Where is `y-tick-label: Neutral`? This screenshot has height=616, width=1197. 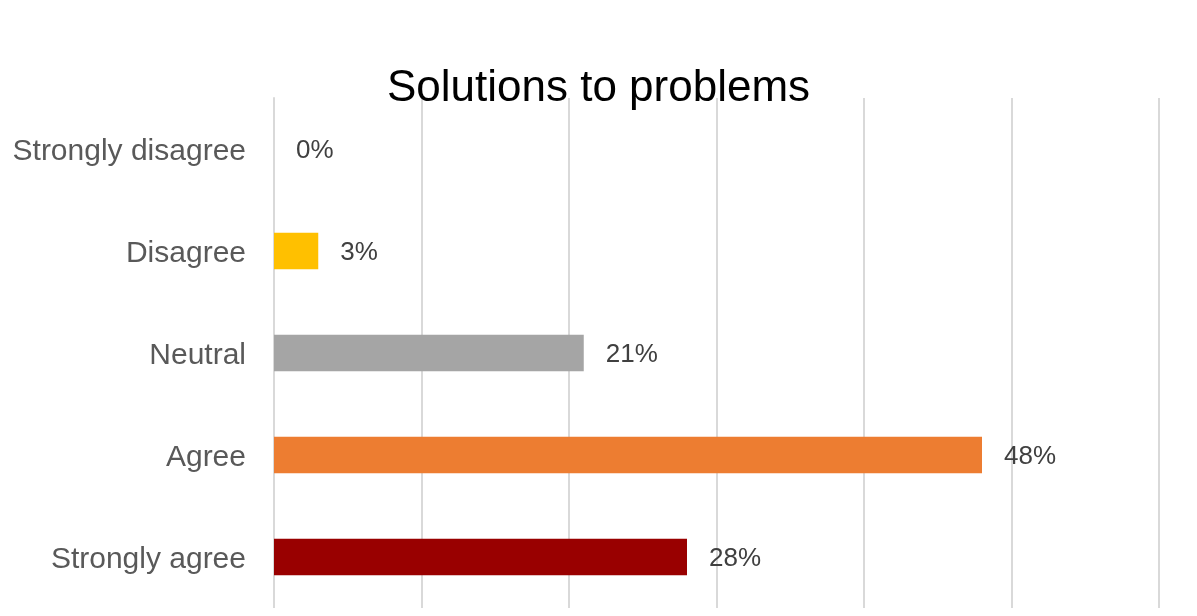
y-tick-label: Neutral is located at coordinates (197, 353).